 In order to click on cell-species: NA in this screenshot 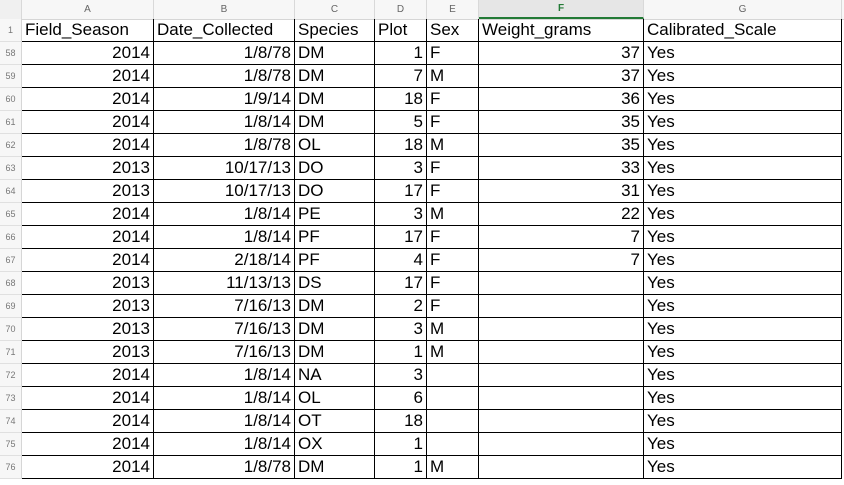, I will do `click(335, 375)`.